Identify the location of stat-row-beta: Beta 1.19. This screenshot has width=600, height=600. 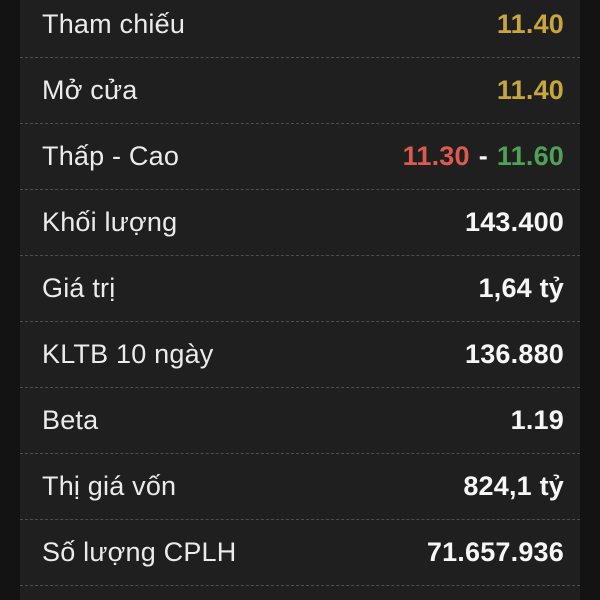
(300, 421).